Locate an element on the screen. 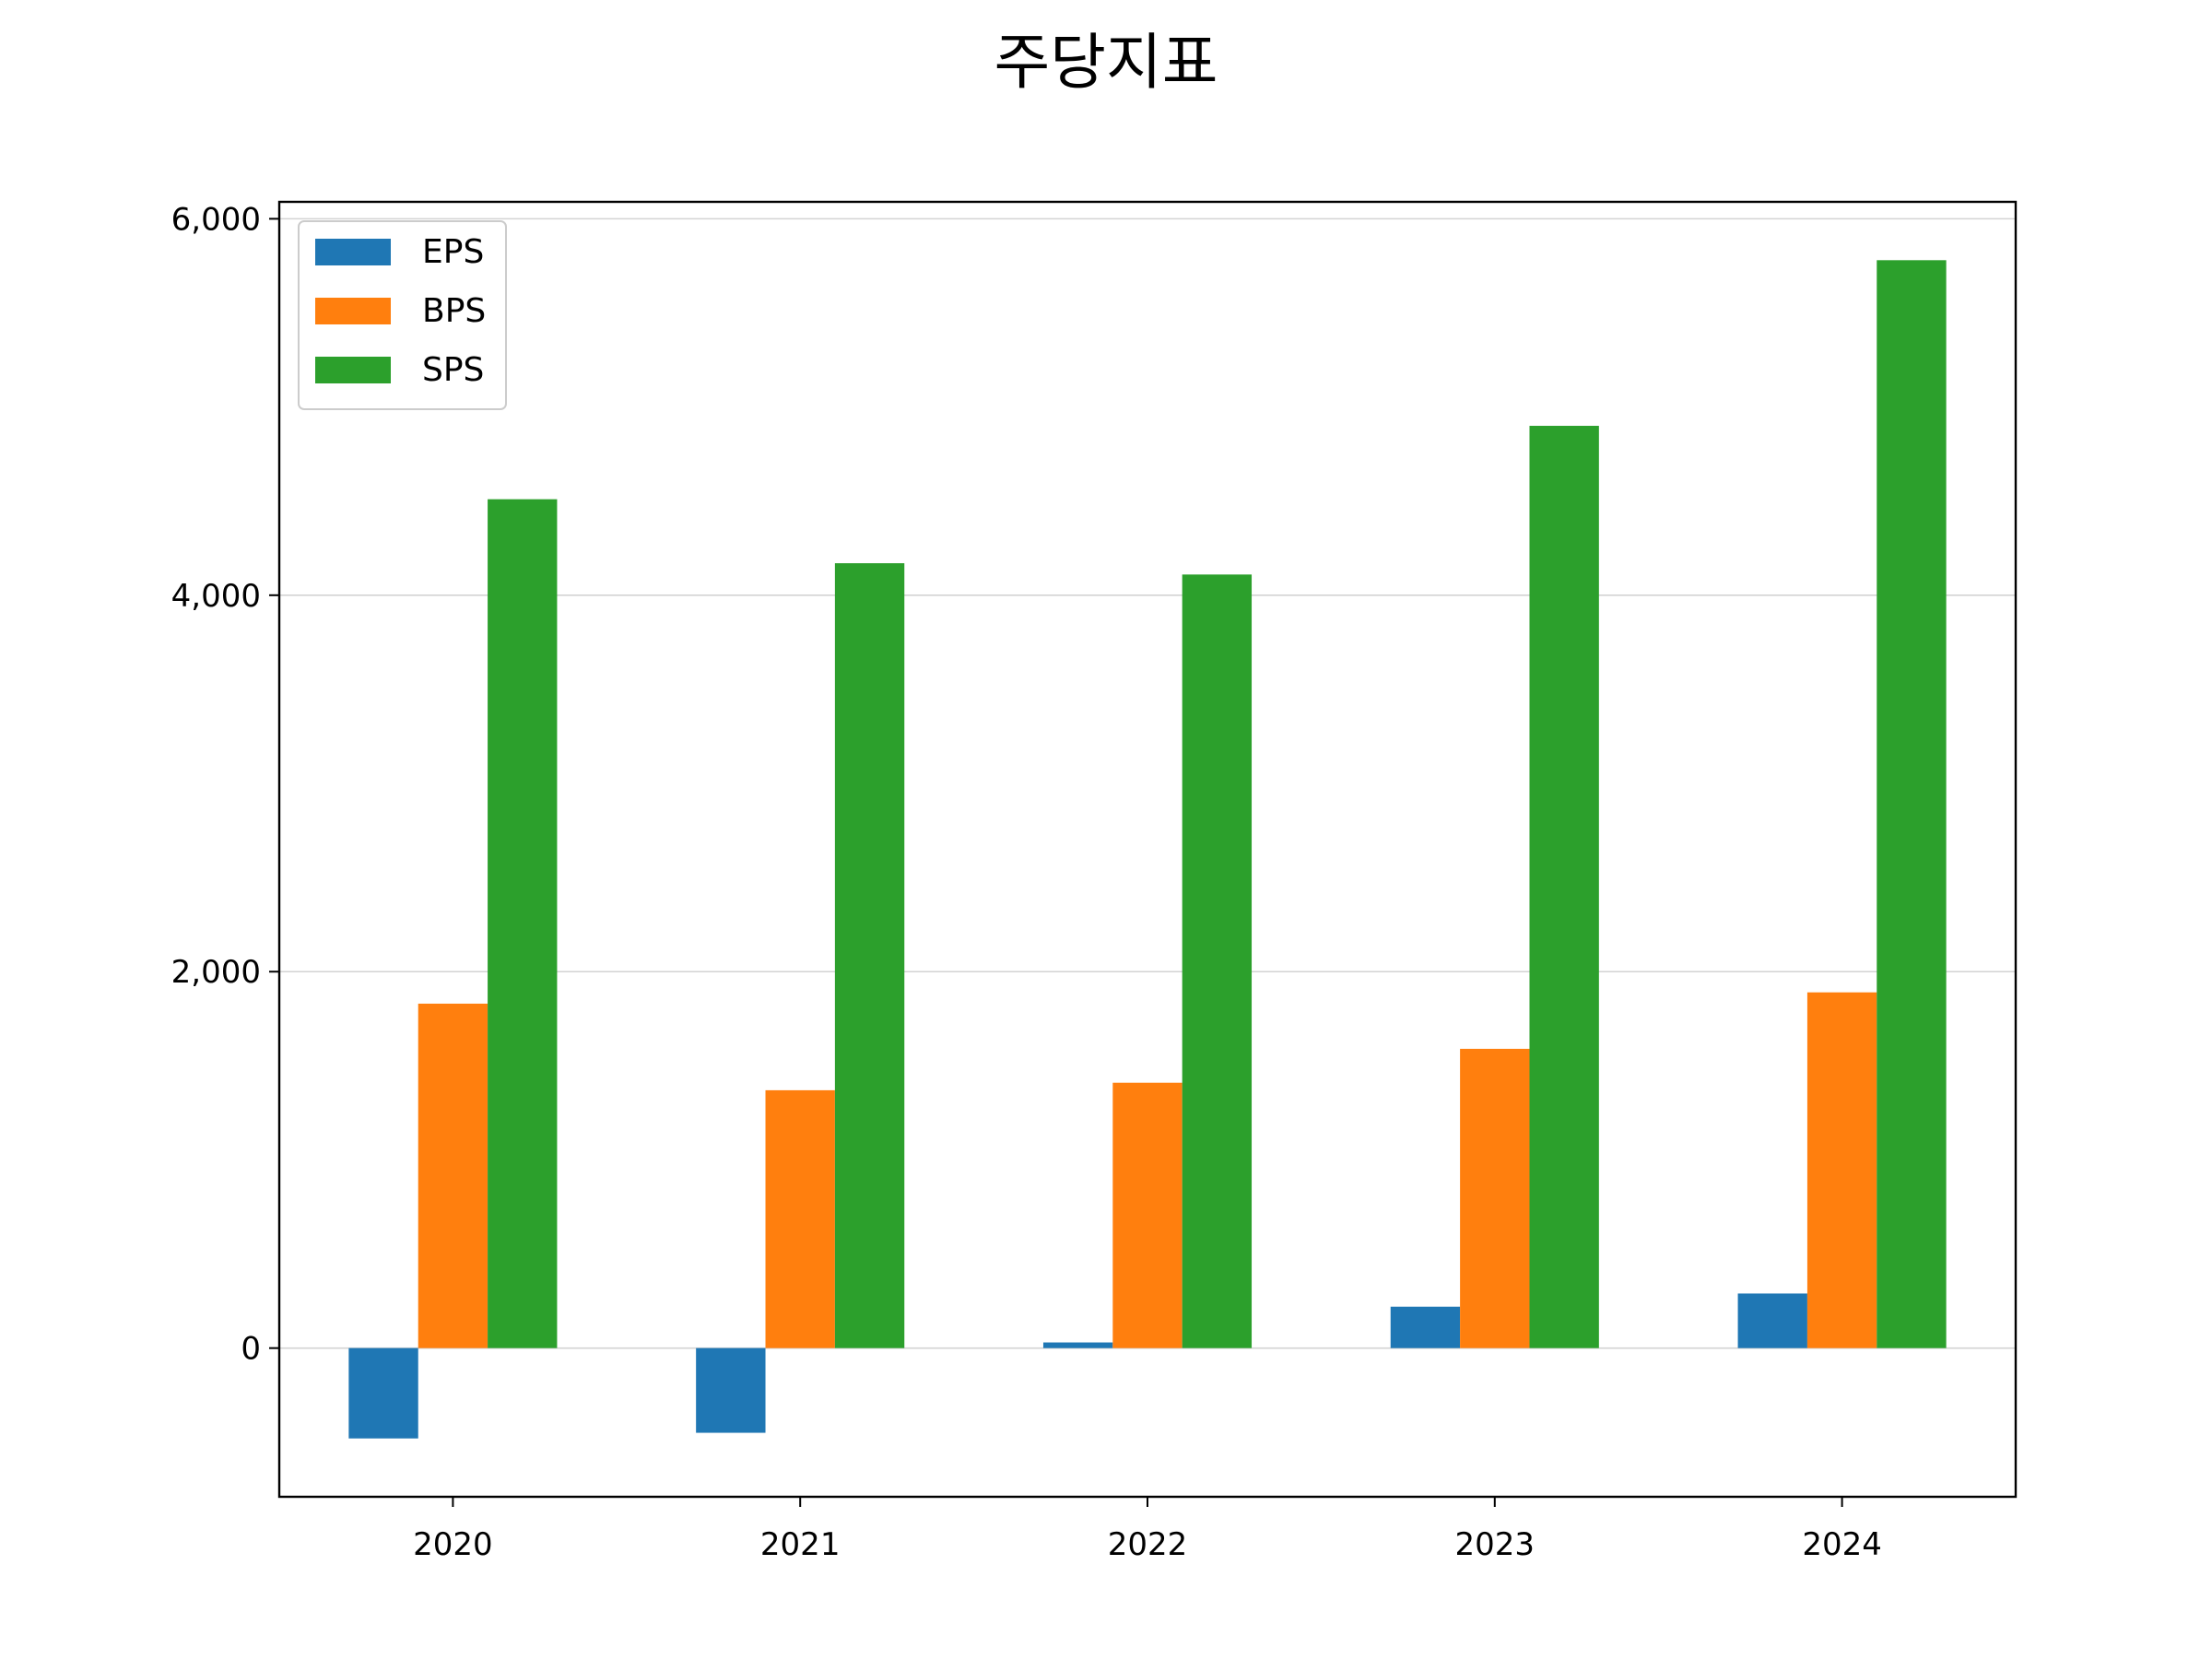 This screenshot has height=1659, width=2212. bar-sps-2023 is located at coordinates (1564, 887).